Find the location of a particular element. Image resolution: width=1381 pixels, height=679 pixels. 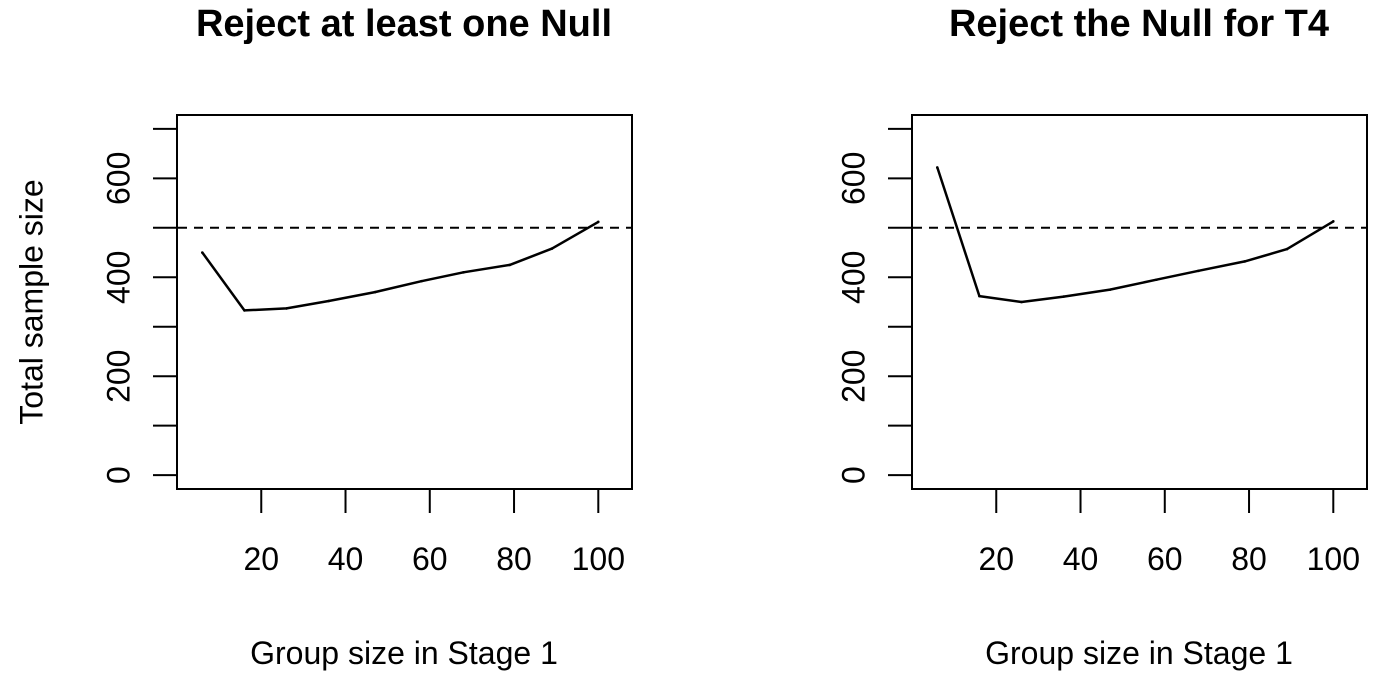

y-axis-label: Total sample size is located at coordinates (31, 301).